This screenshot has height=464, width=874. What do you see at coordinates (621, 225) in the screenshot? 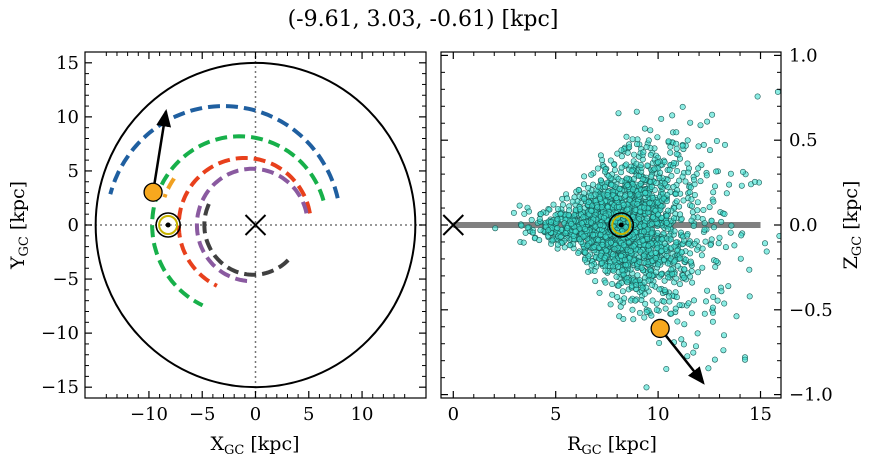
I see `sun-outer-ring-r` at bounding box center [621, 225].